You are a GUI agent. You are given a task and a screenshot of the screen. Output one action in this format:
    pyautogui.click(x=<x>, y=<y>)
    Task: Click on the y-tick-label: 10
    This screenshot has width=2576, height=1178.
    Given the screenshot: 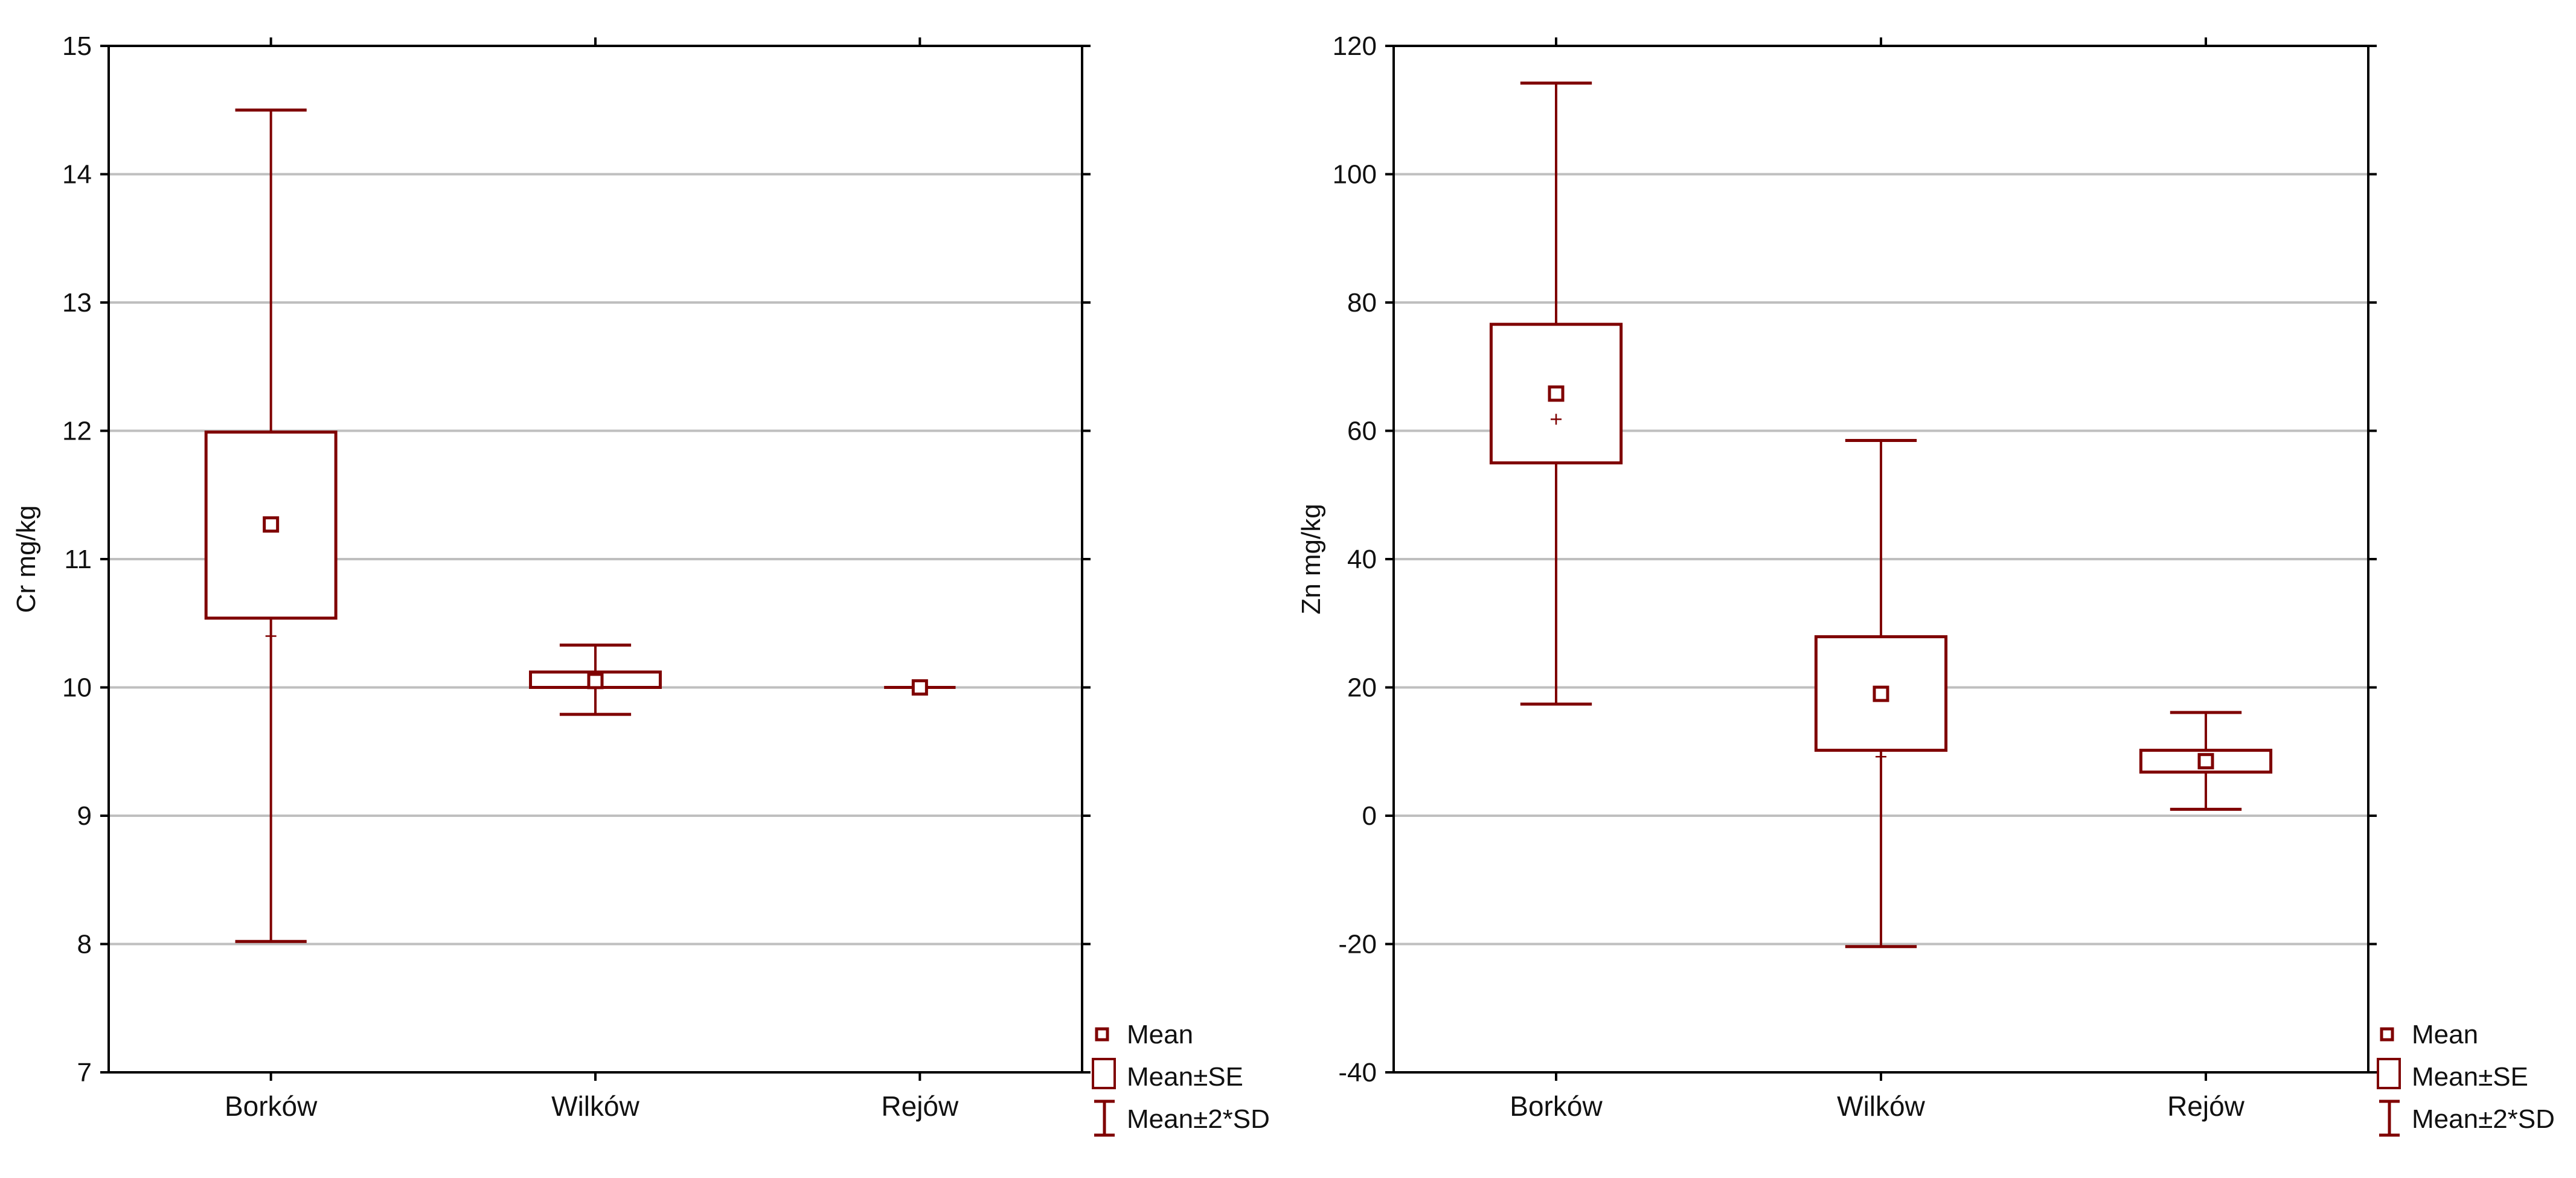 What is the action you would take?
    pyautogui.click(x=77, y=688)
    